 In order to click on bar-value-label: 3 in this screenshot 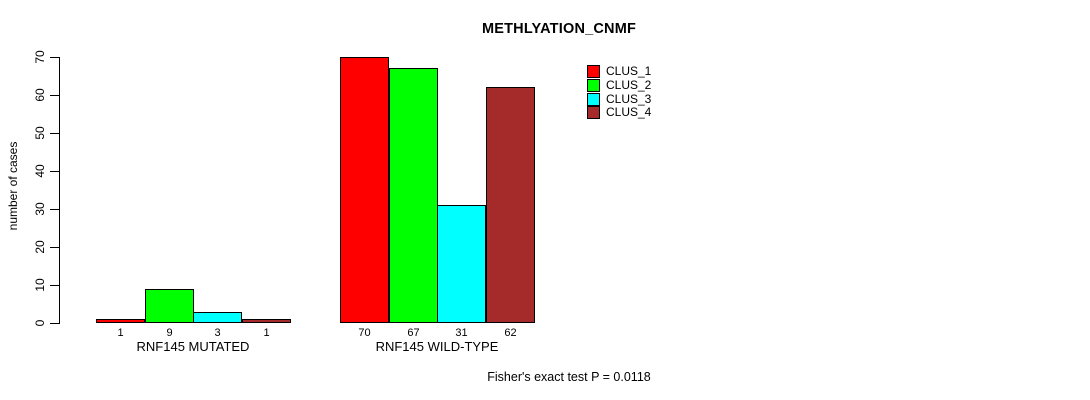, I will do `click(217, 333)`.